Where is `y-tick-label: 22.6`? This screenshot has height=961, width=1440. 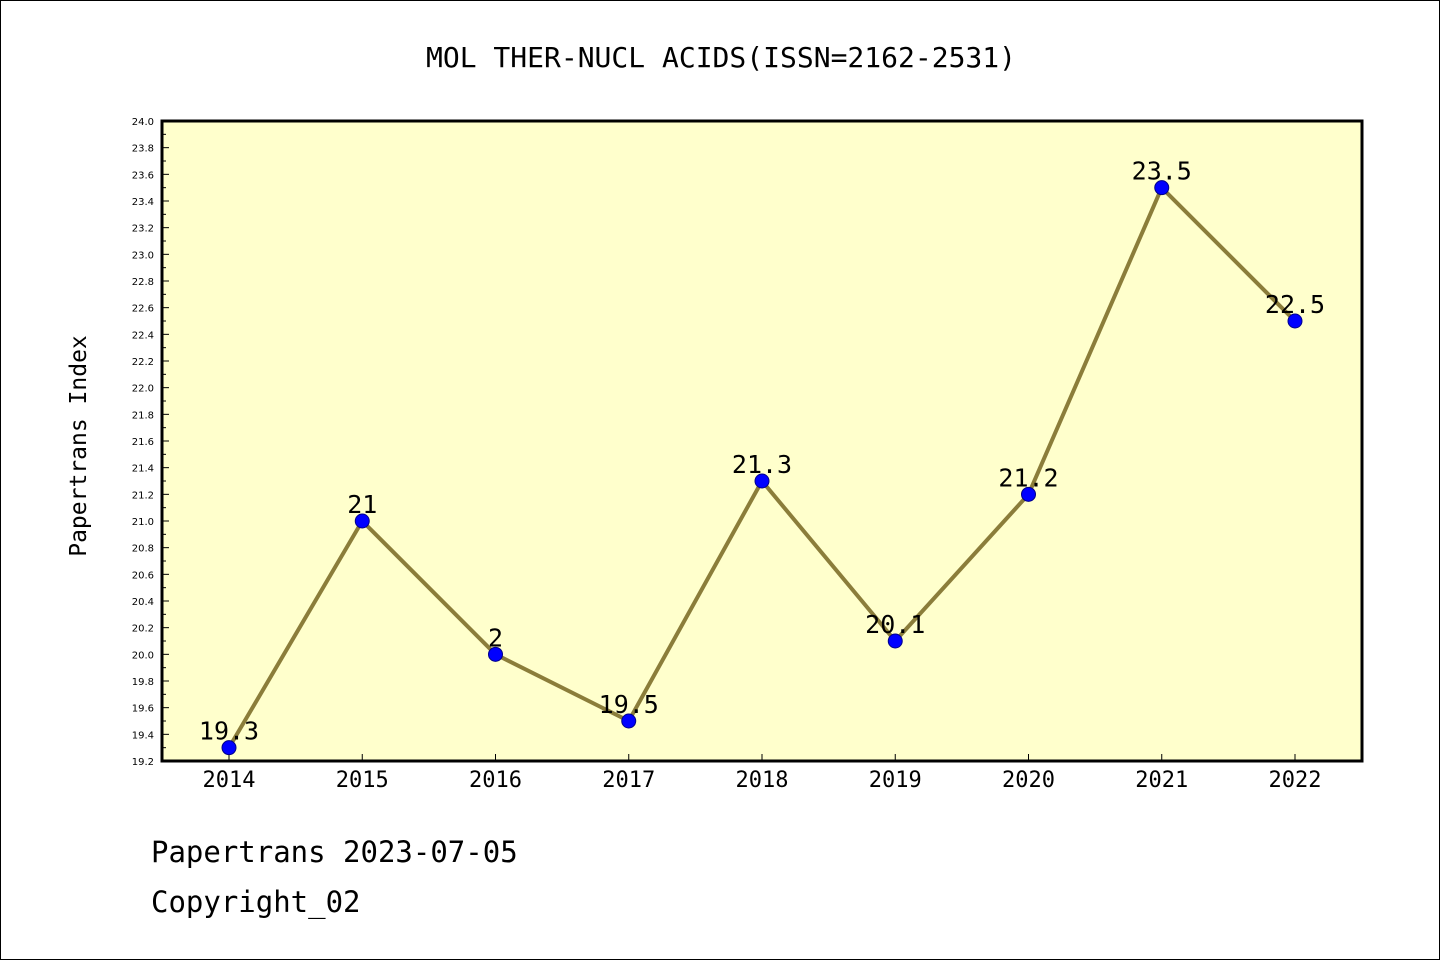 y-tick-label: 22.6 is located at coordinates (143, 309).